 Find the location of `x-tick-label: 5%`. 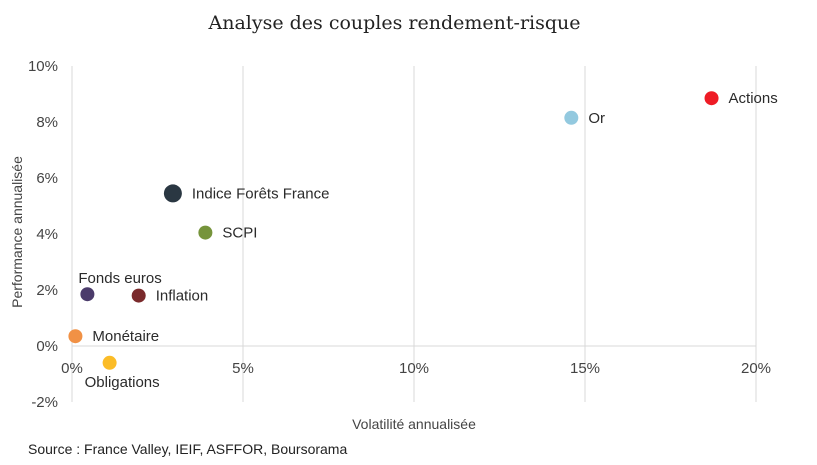

x-tick-label: 5% is located at coordinates (243, 368).